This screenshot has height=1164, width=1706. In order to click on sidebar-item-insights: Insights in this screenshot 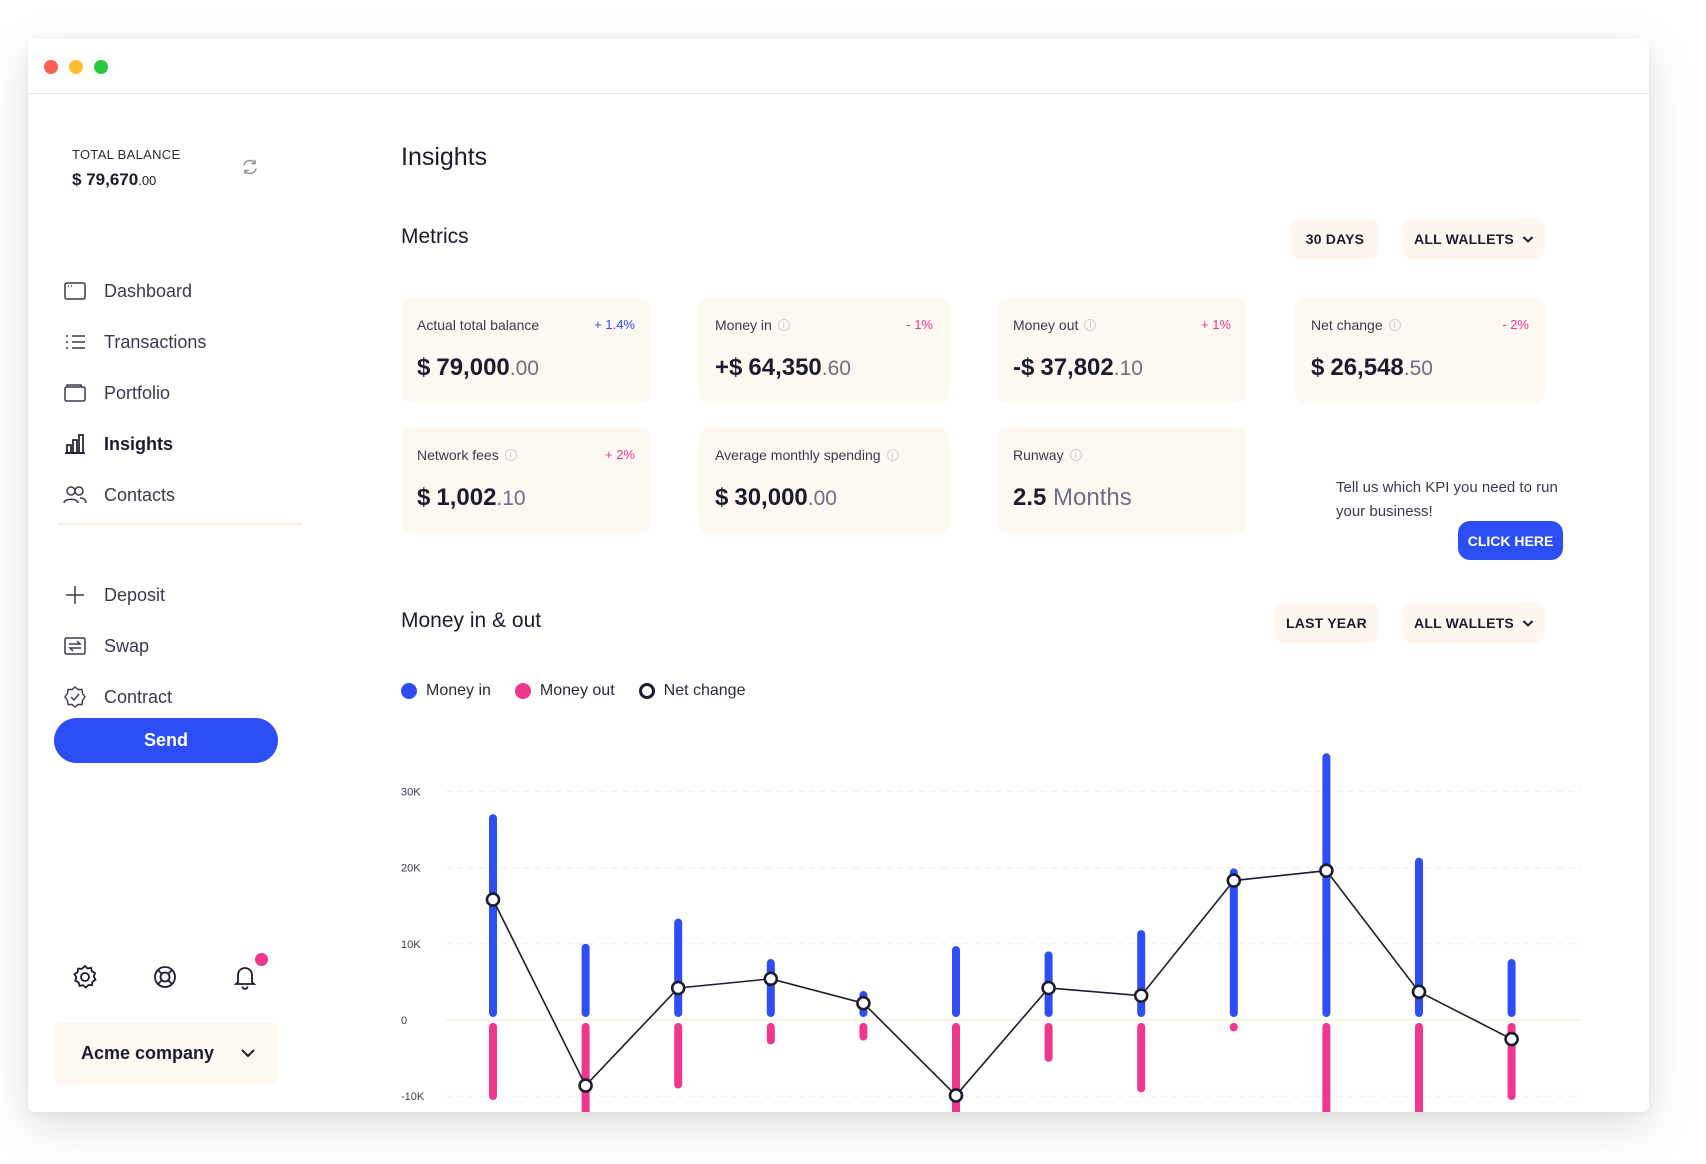, I will do `click(177, 444)`.